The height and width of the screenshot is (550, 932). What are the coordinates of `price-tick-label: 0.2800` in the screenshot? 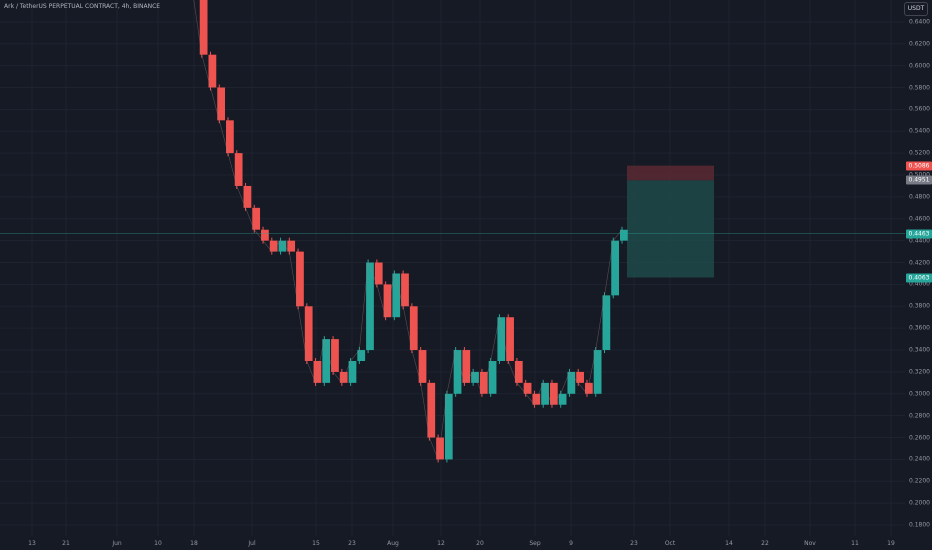 It's located at (919, 416).